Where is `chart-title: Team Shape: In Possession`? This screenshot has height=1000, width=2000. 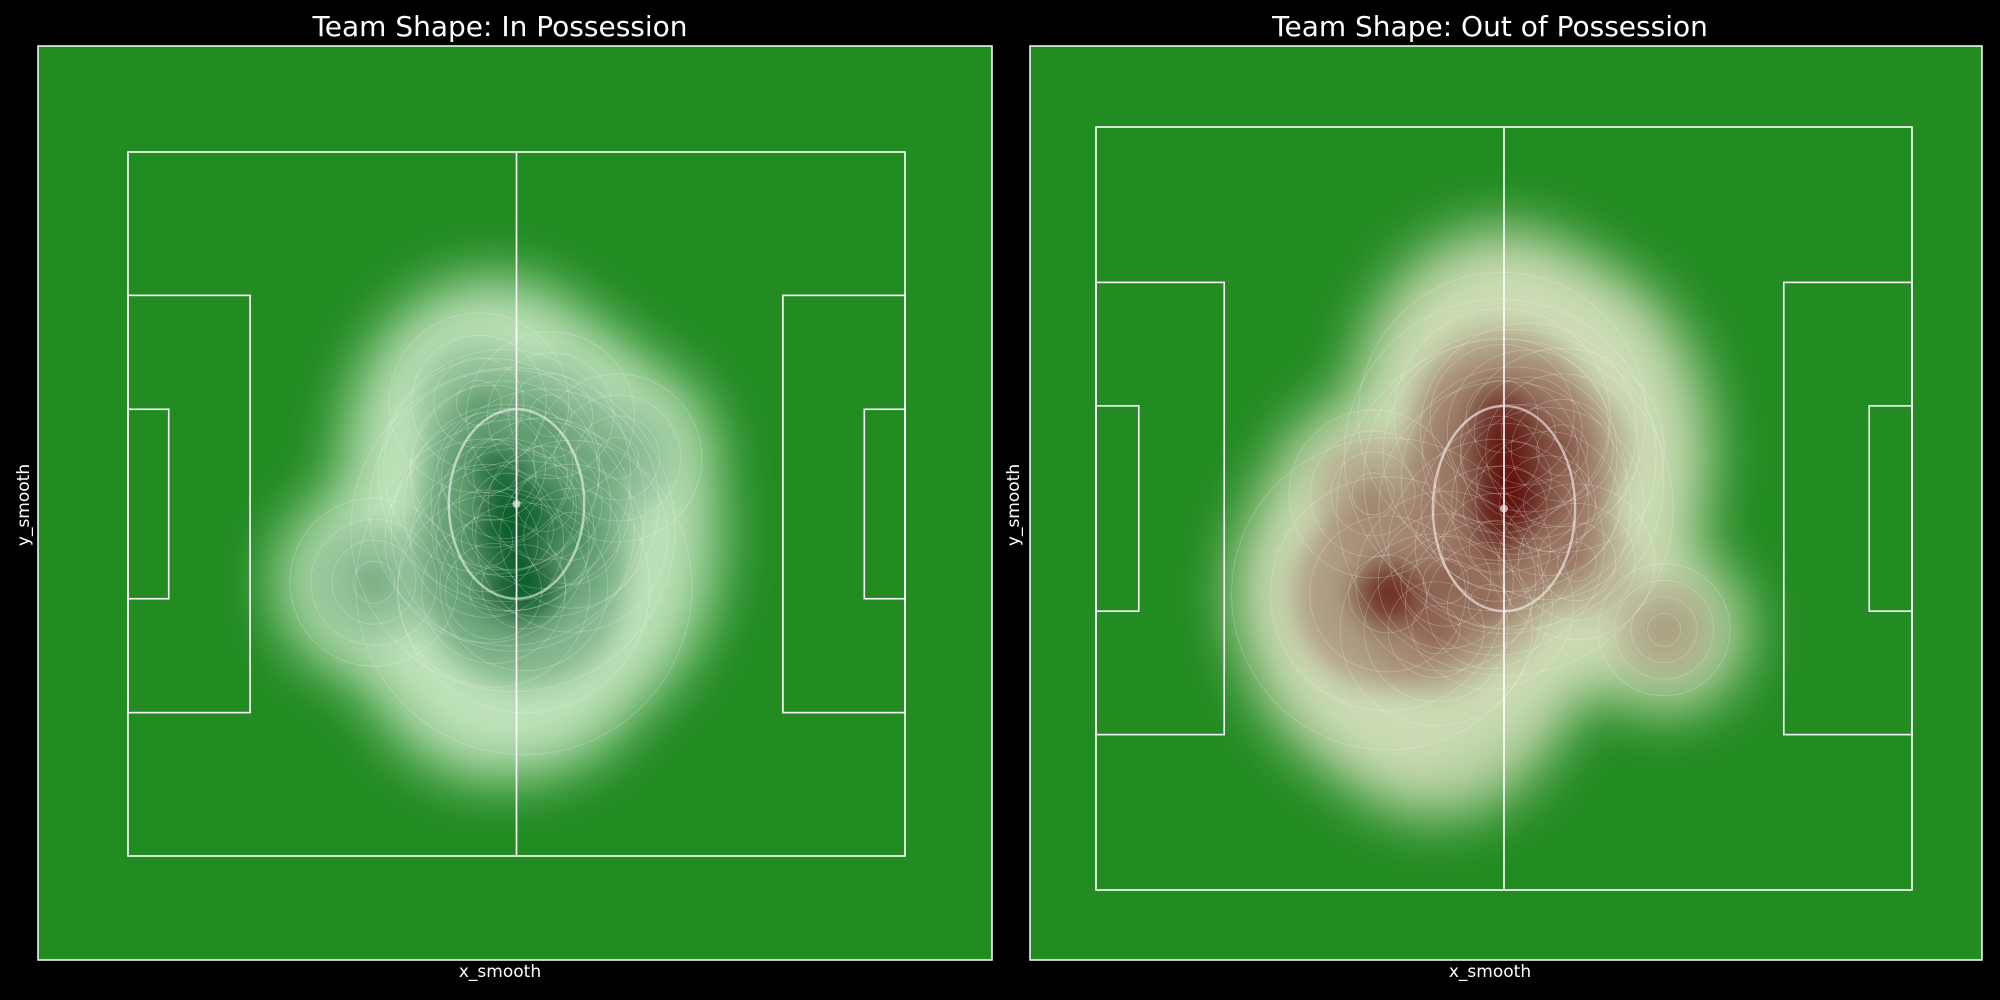
chart-title: Team Shape: In Possession is located at coordinates (500, 26).